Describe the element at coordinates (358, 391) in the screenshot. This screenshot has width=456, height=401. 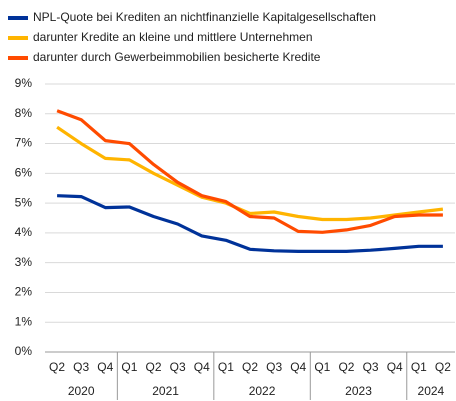
I see `year-label: 2023` at that location.